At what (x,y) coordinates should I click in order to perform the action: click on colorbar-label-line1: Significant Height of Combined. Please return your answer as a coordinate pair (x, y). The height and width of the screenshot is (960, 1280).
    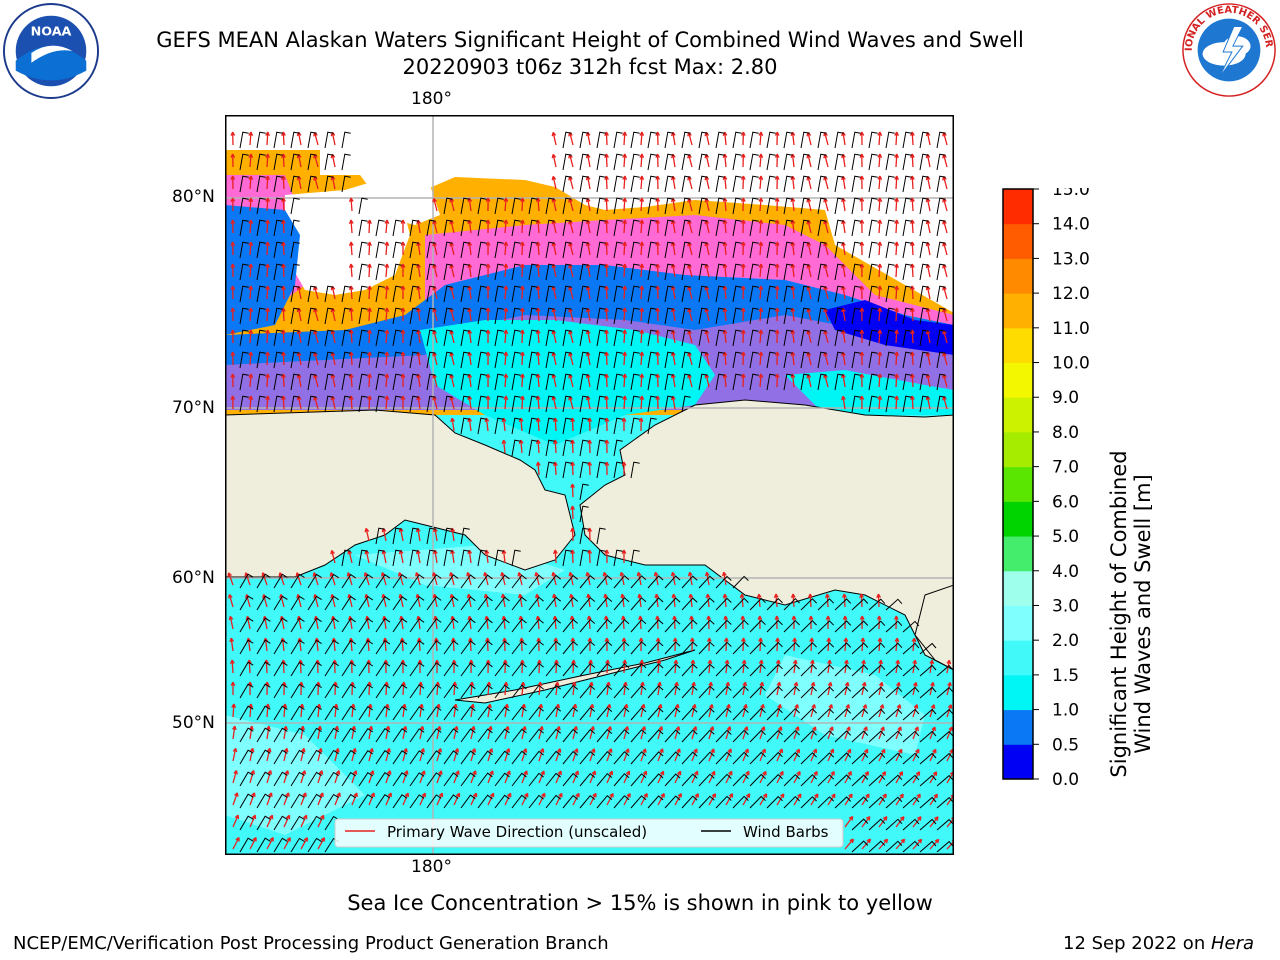
    Looking at the image, I should click on (1119, 613).